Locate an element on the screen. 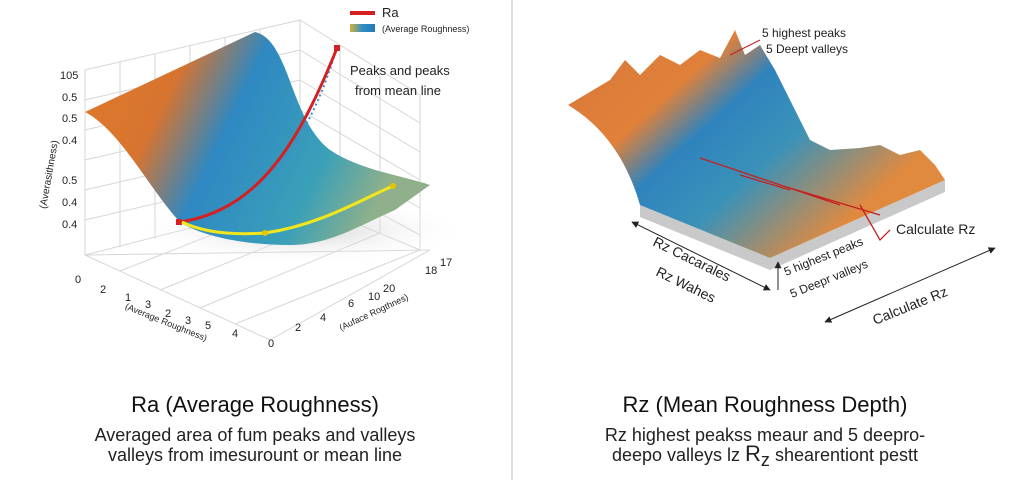 The height and width of the screenshot is (480, 1022). axis-label: (Averasithness) is located at coordinates (49, 174).